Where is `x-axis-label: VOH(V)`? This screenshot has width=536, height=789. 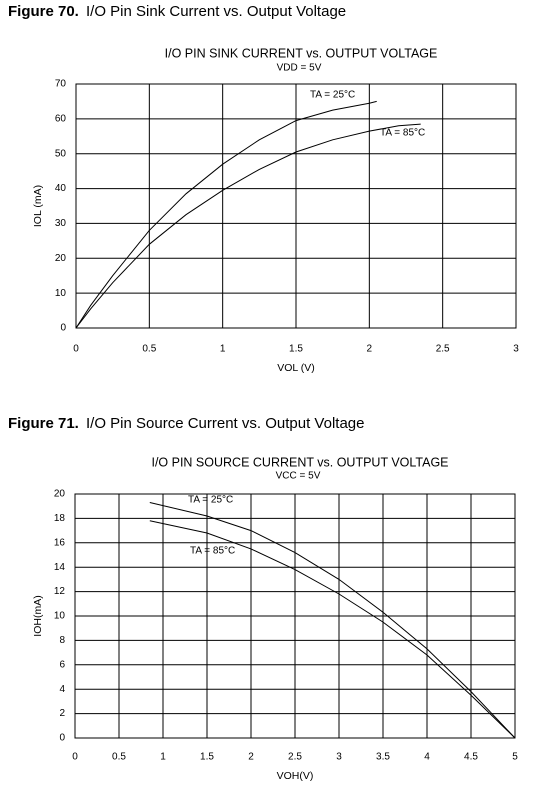 x-axis-label: VOH(V) is located at coordinates (295, 776).